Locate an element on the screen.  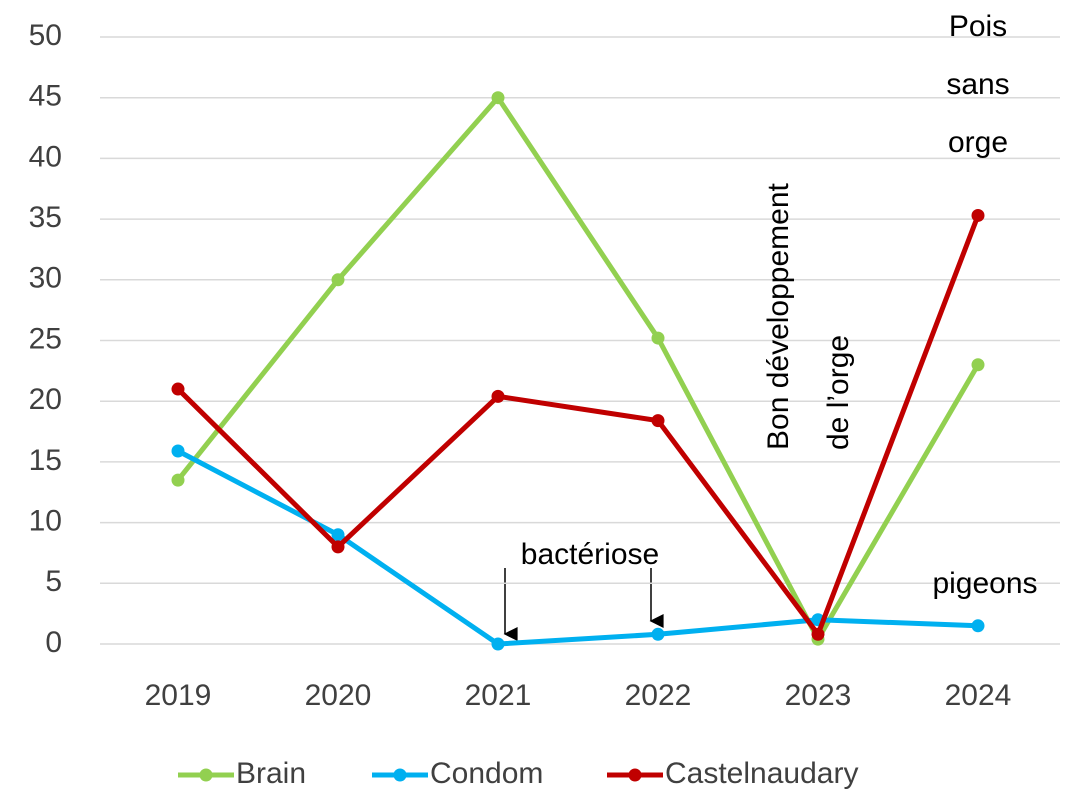
y-tick-label: 10 is located at coordinates (45, 521).